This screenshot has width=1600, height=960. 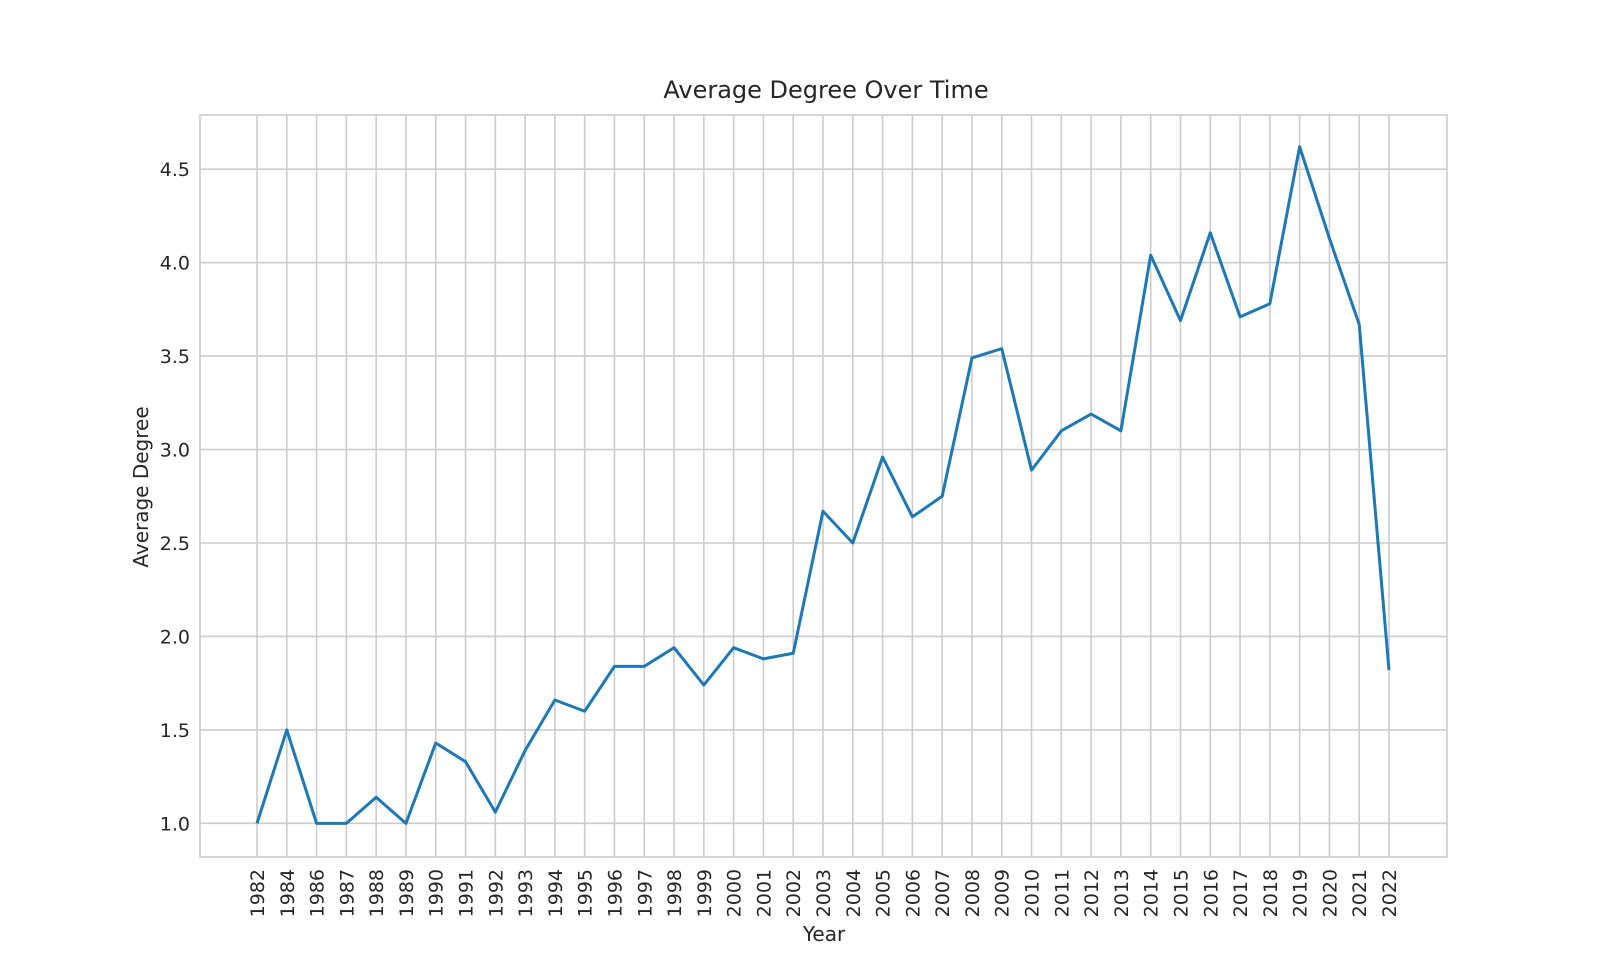 I want to click on x-tick-label: 2007, so click(x=943, y=893).